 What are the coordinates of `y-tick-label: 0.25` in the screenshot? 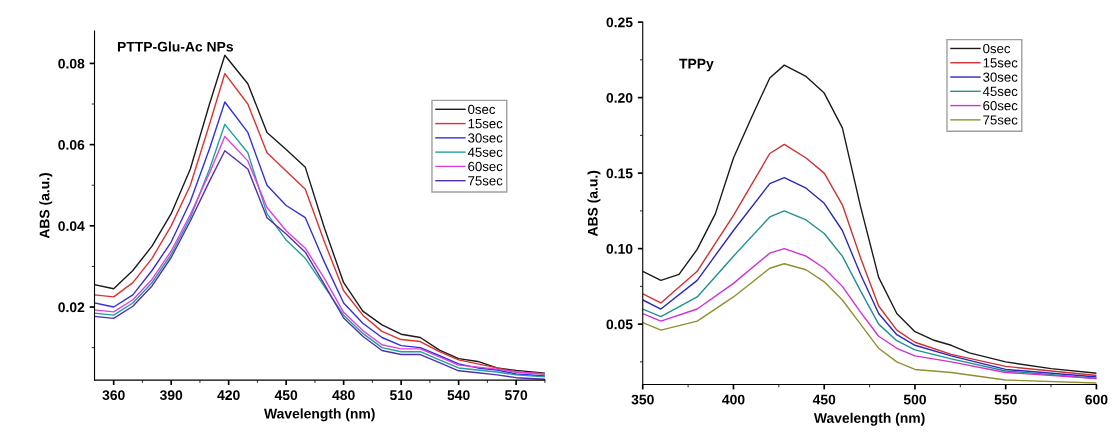 It's located at (619, 22).